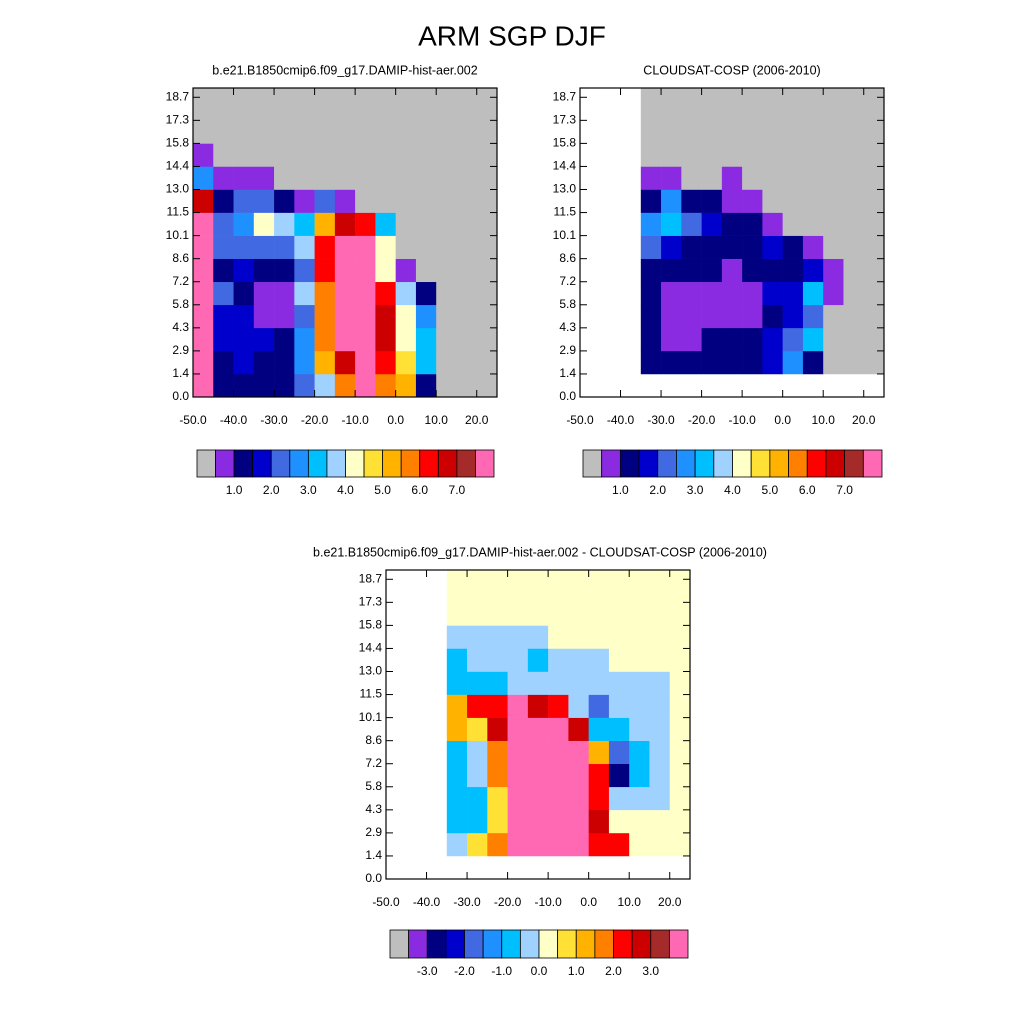  I want to click on y-tick-label: 11.5, so click(565, 212).